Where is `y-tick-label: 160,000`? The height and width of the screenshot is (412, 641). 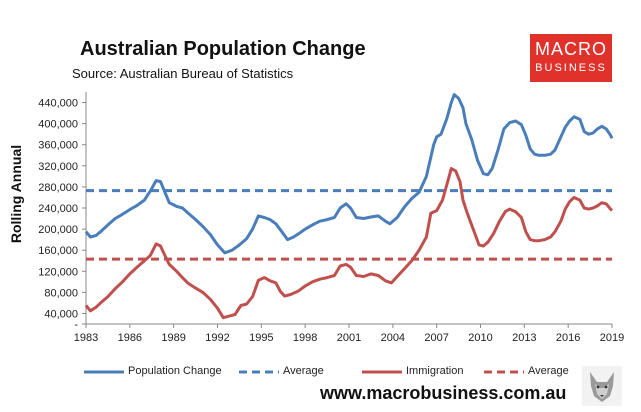 y-tick-label: 160,000 is located at coordinates (58, 251).